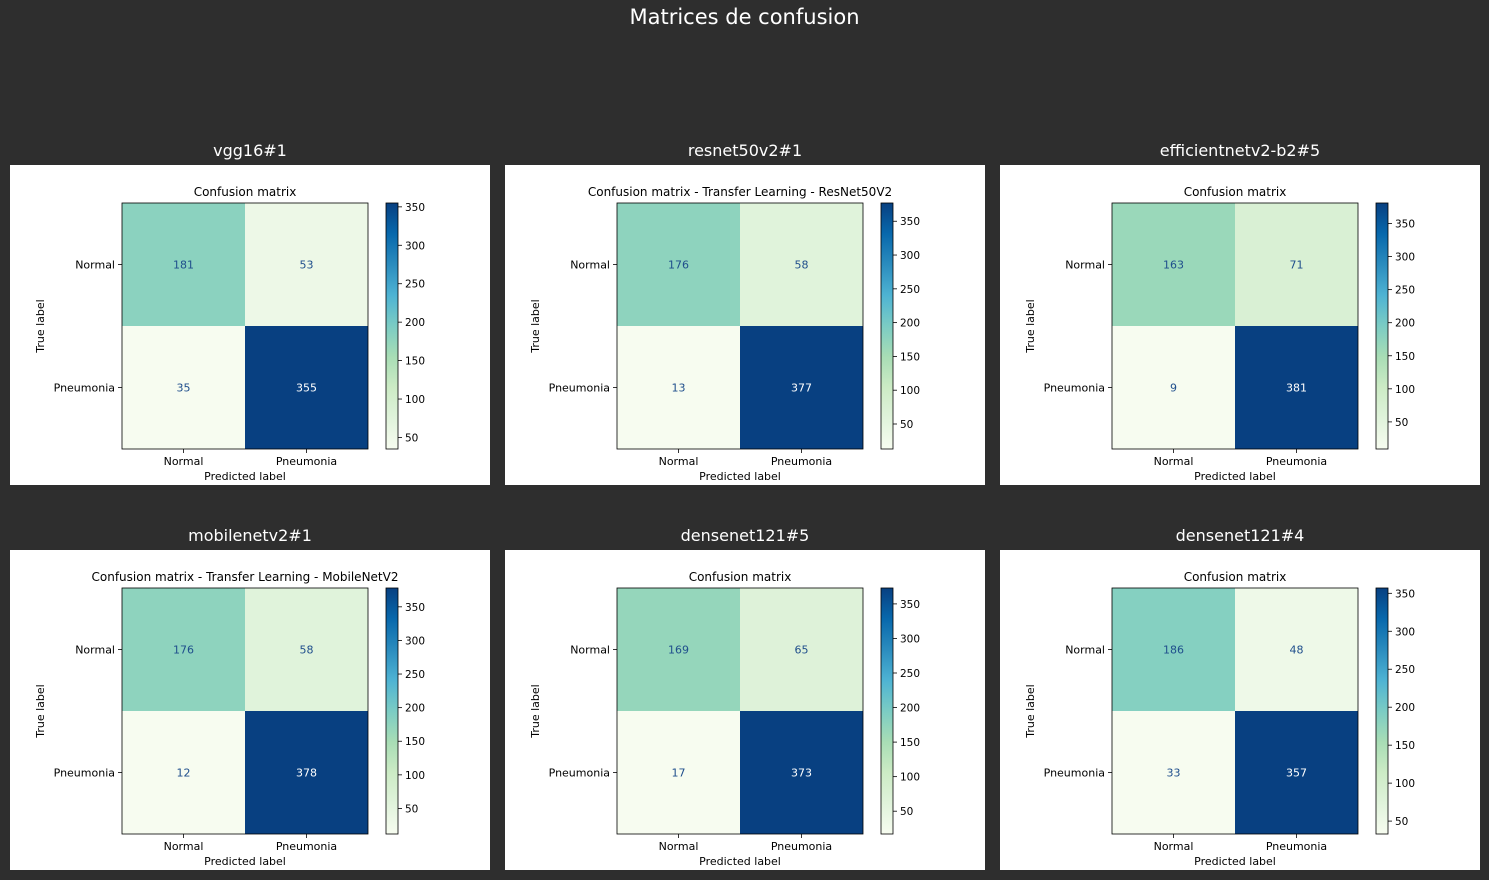 This screenshot has height=880, width=1489. I want to click on cell-value-label: 53, so click(307, 265).